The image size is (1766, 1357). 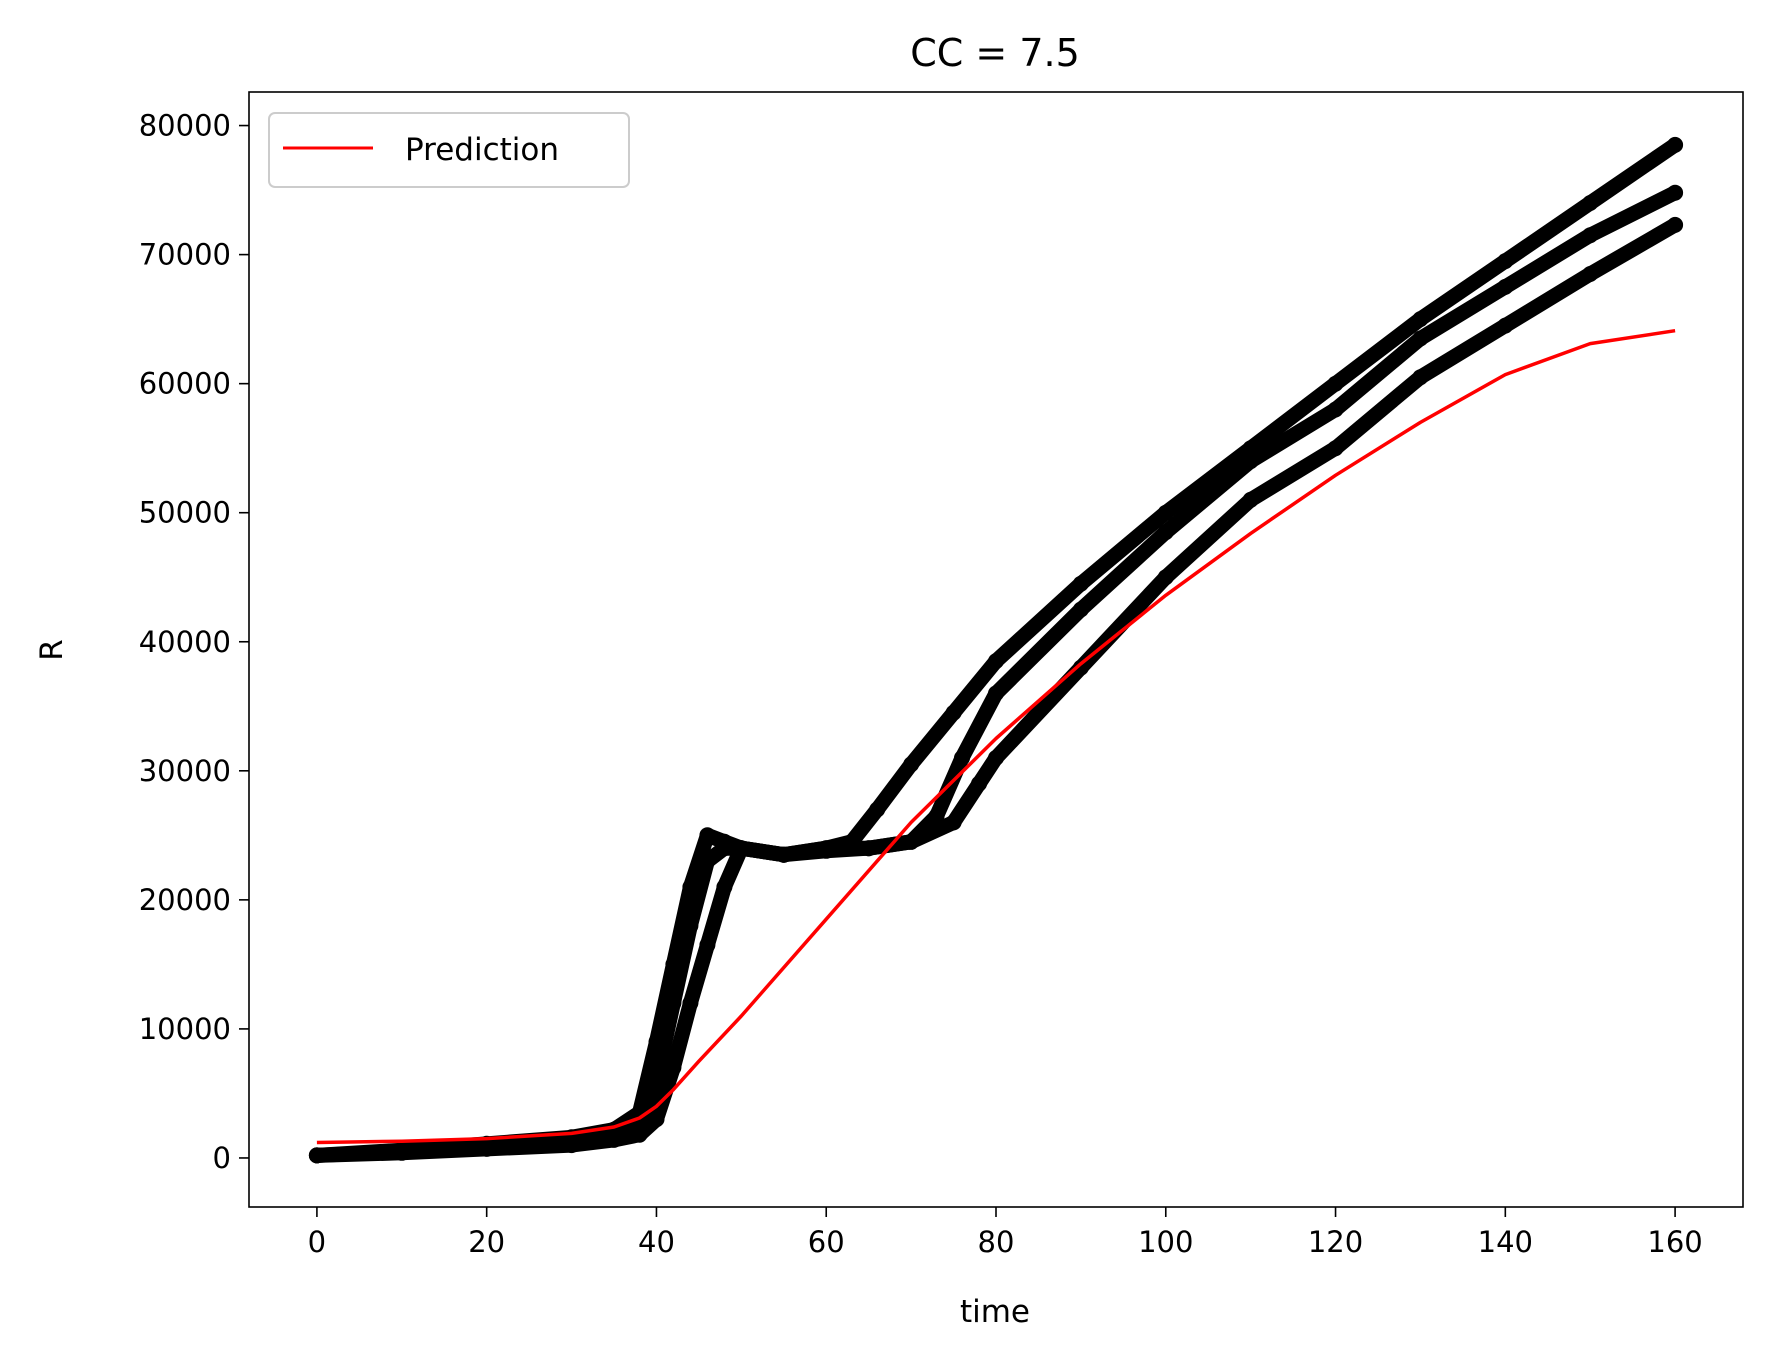 I want to click on x-axis-label: time, so click(x=995, y=1312).